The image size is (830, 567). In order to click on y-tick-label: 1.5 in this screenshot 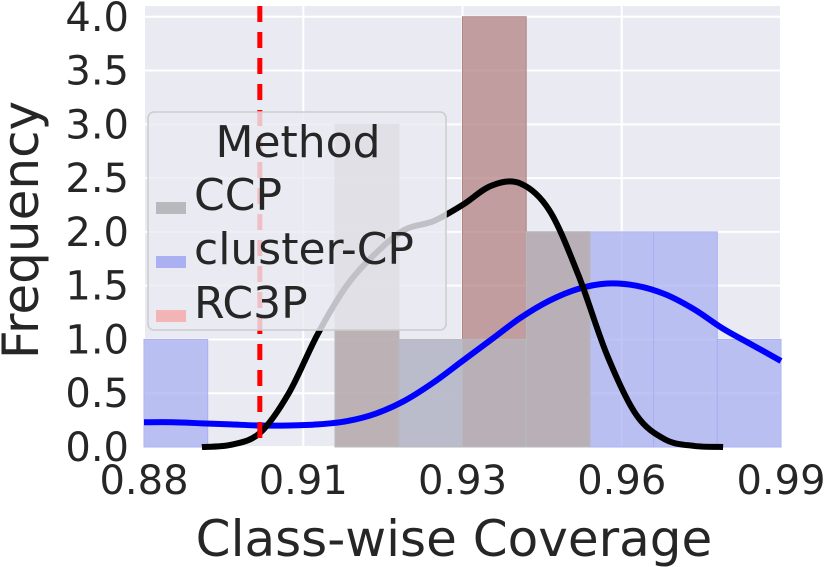, I will do `click(97, 287)`.